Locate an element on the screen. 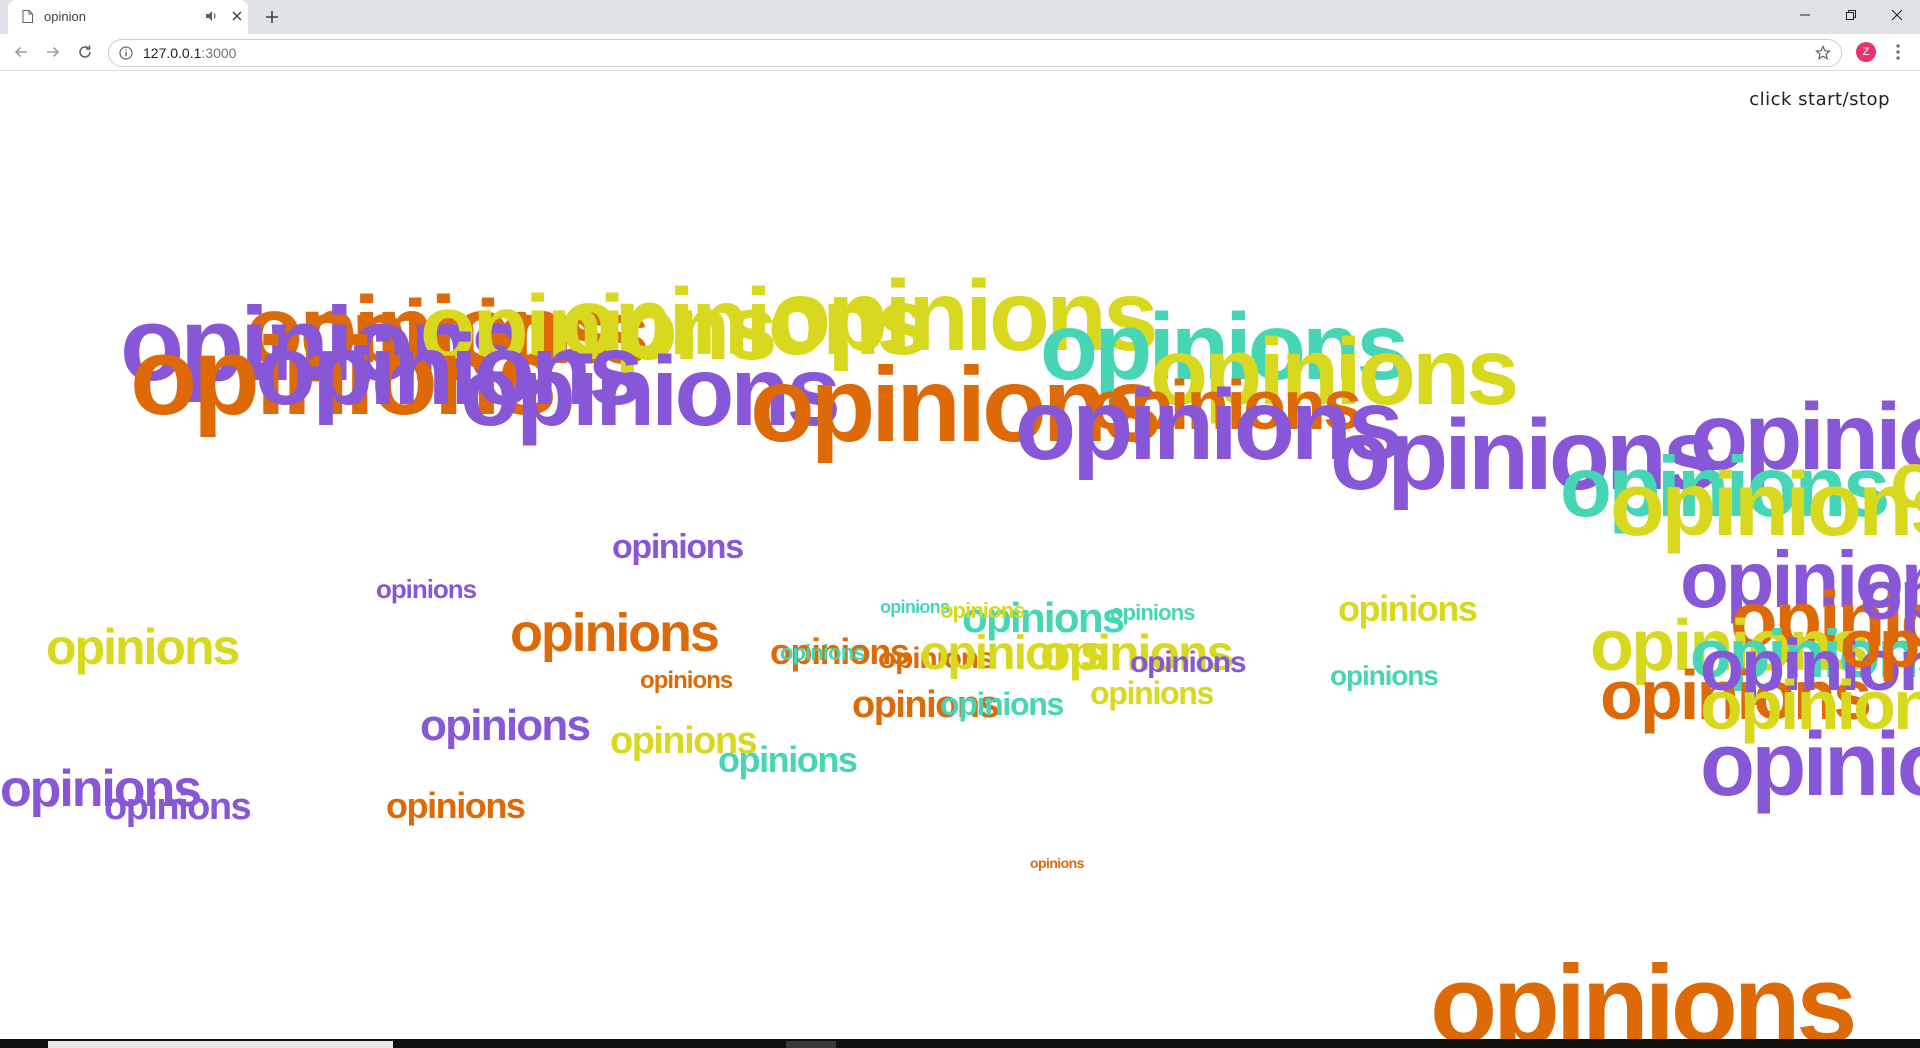 The height and width of the screenshot is (1048, 1920). url-text: 127.0.0.1:3000 is located at coordinates (189, 53).